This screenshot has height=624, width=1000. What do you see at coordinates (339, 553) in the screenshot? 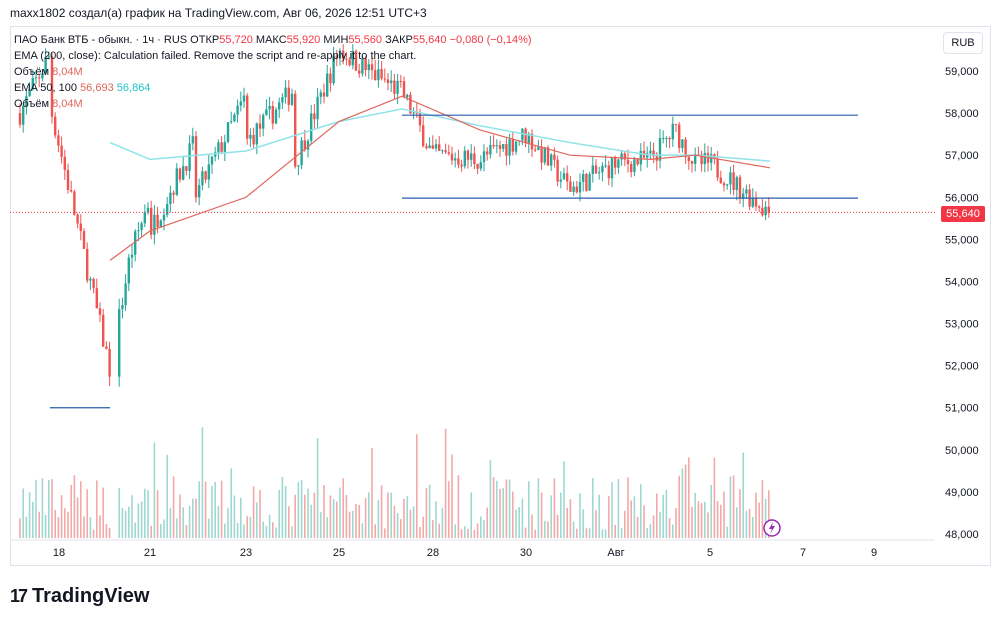
I see `x-tick-label: 25` at bounding box center [339, 553].